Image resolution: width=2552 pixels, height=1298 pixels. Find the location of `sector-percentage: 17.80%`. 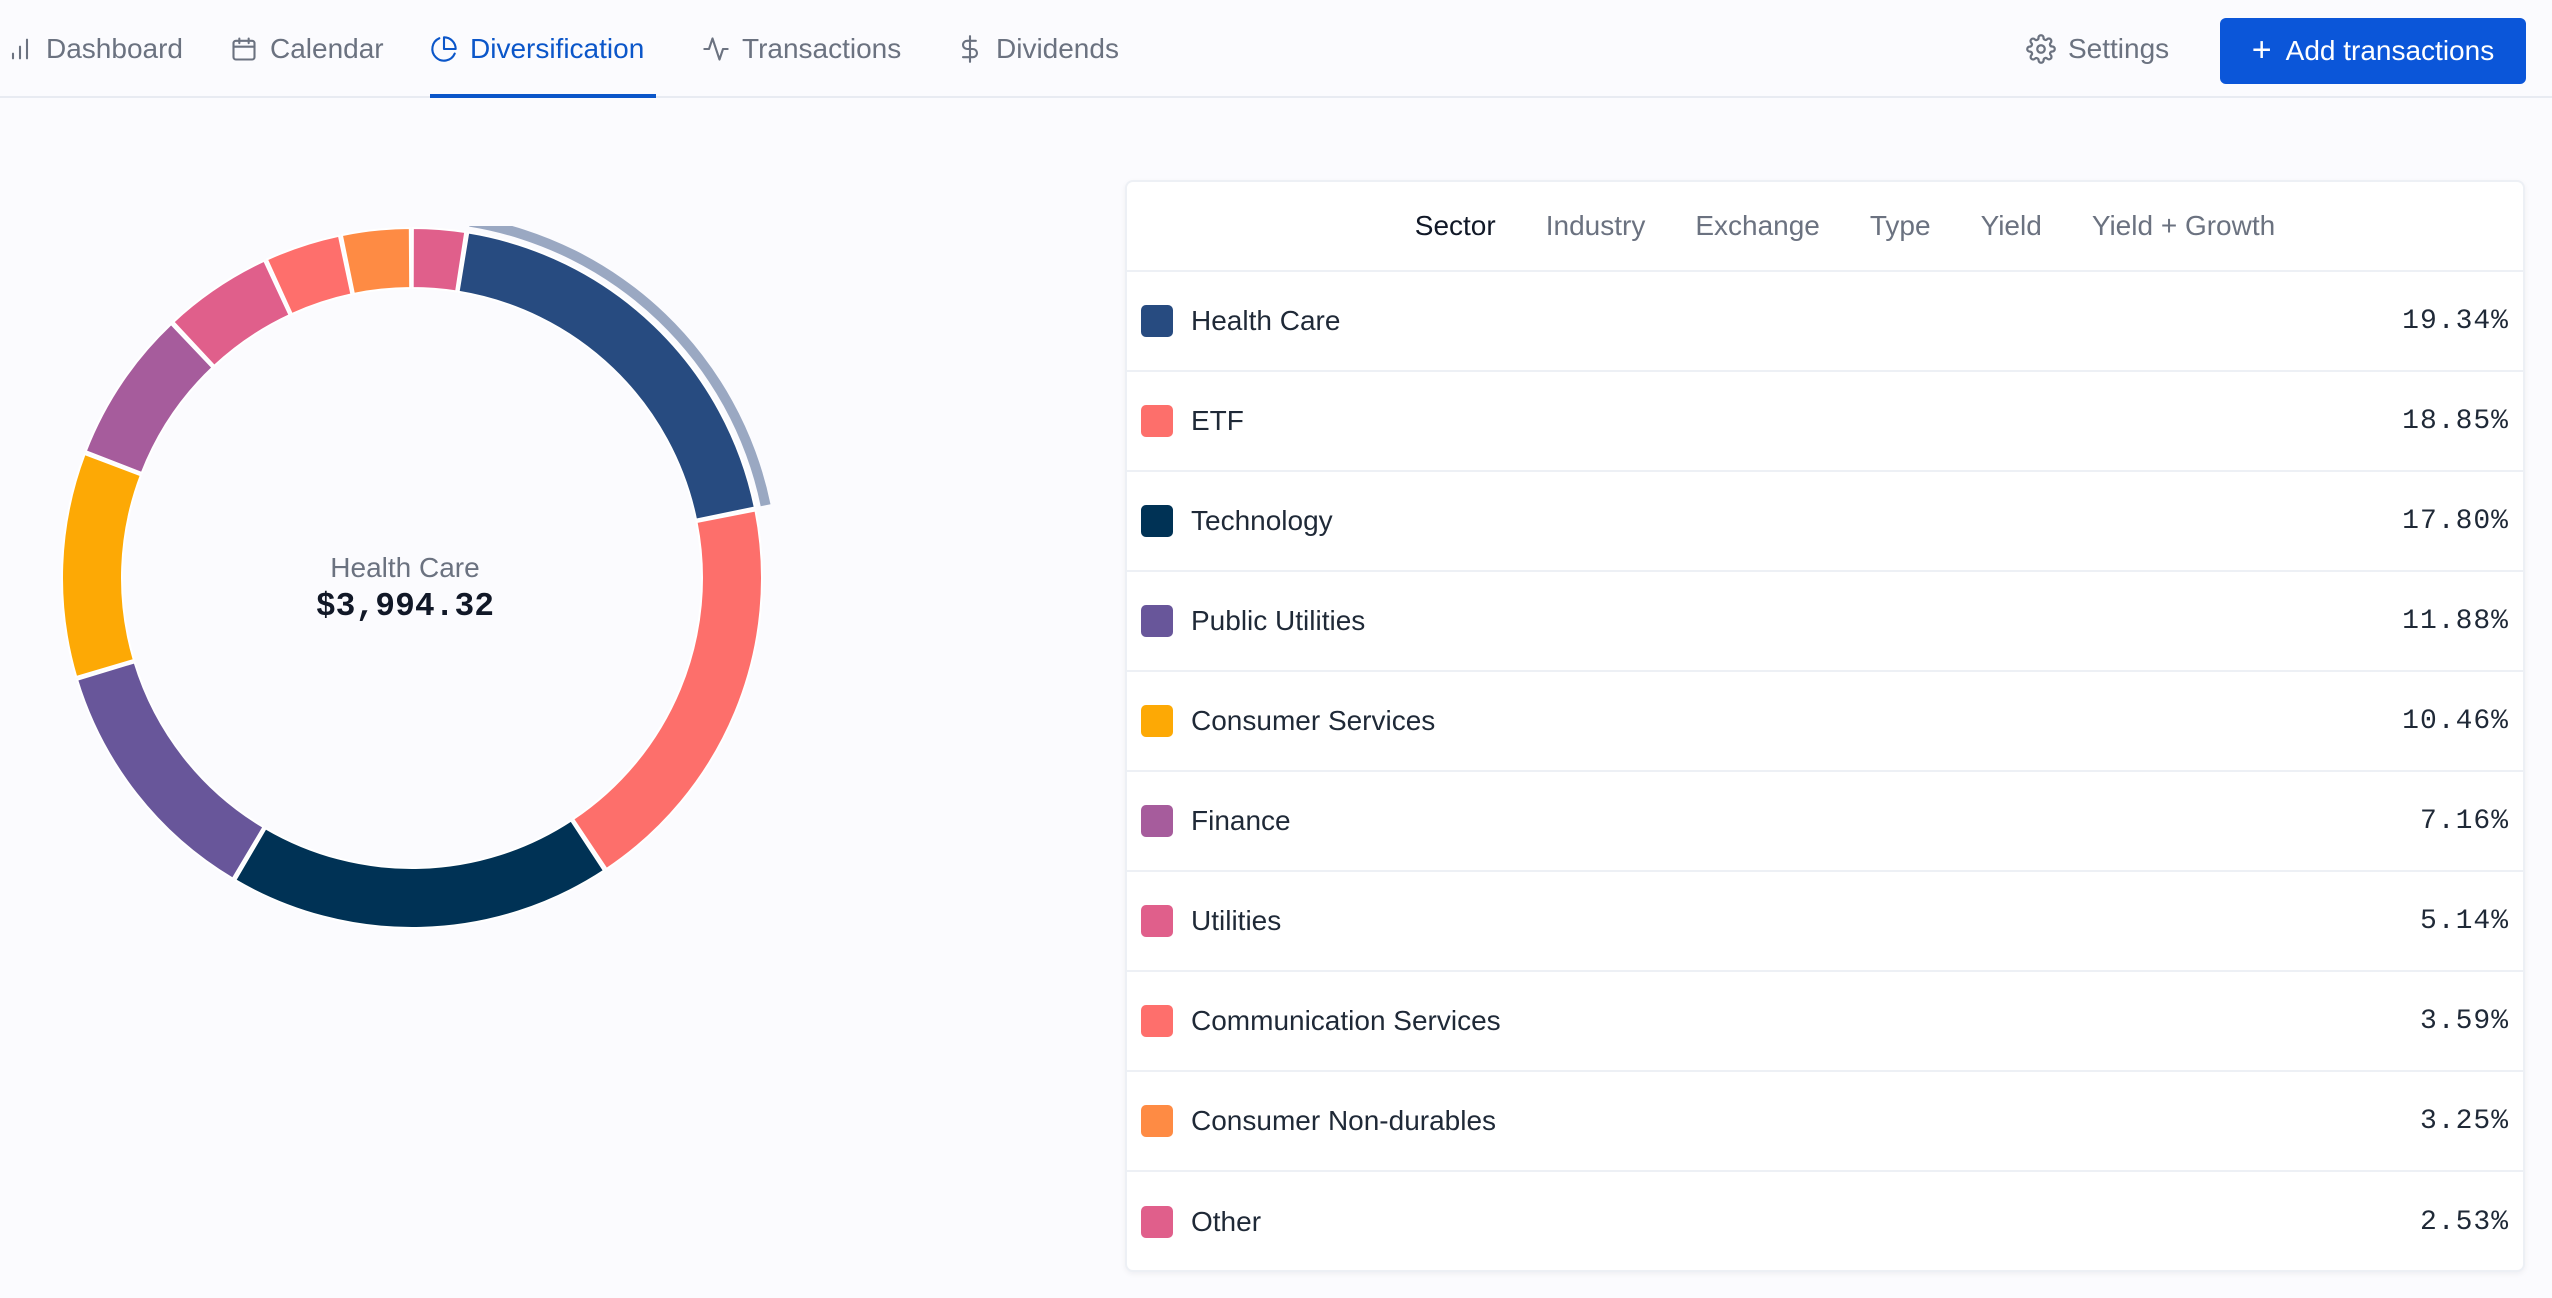

sector-percentage: 17.80% is located at coordinates (2455, 521).